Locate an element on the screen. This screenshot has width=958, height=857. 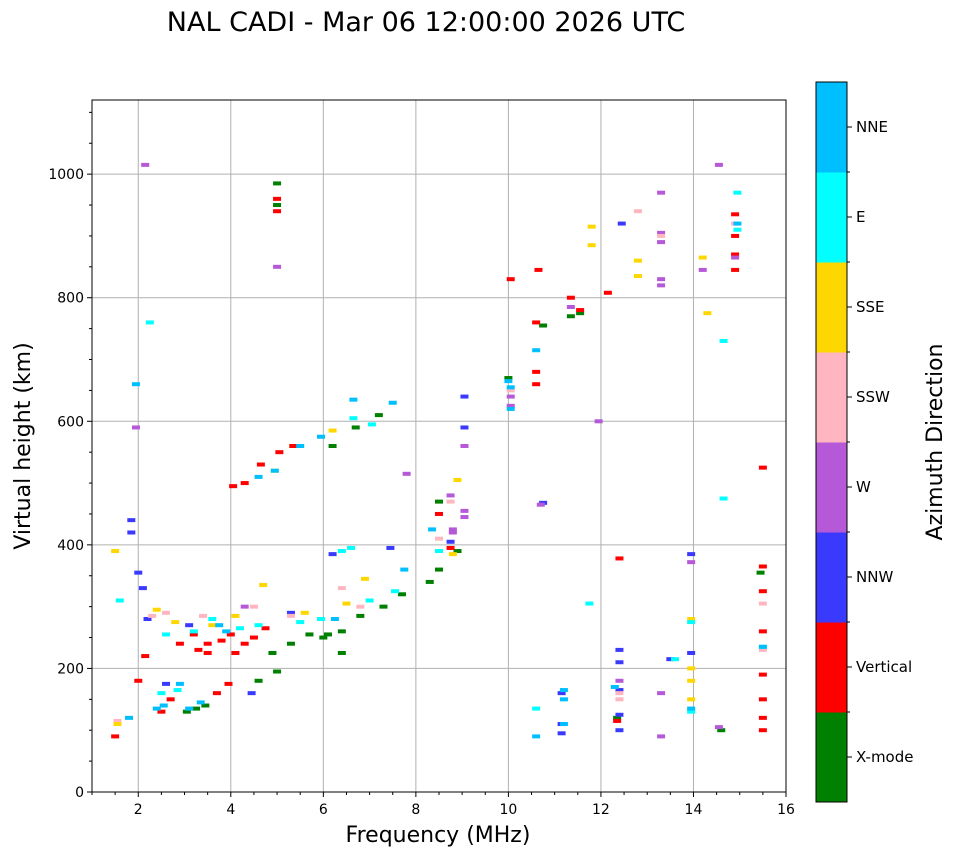
y-tick-label: 0 is located at coordinates (79, 793).